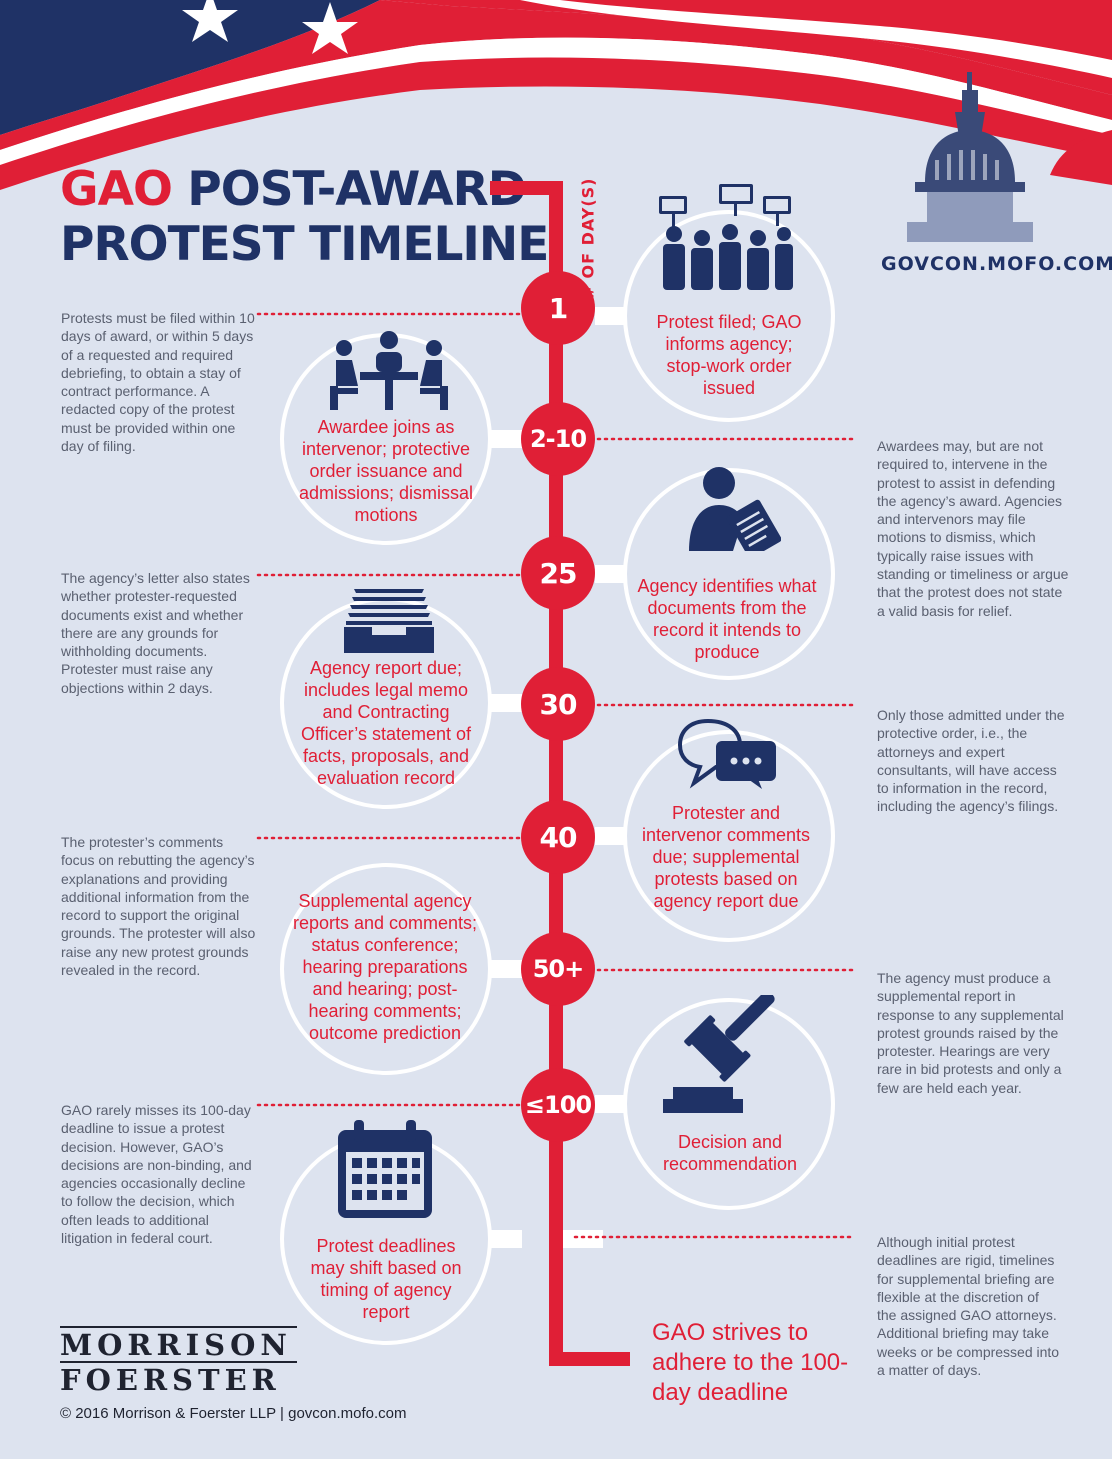 Image resolution: width=1112 pixels, height=1459 pixels. I want to click on speech-bubbles-icon, so click(727, 753).